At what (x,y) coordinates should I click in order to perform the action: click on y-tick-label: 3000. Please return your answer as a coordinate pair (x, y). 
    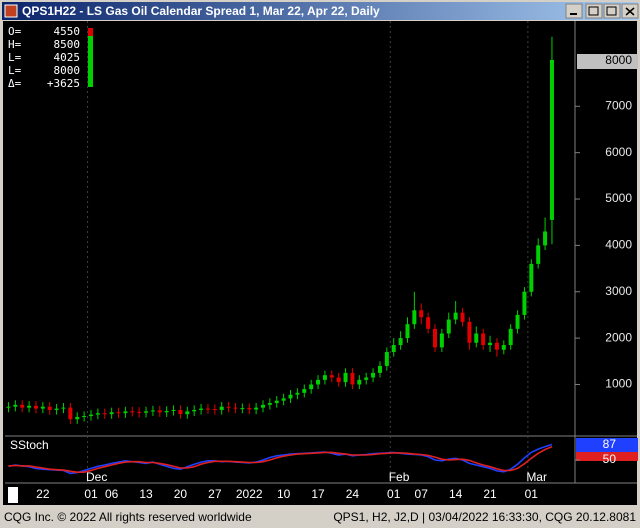
    Looking at the image, I should click on (618, 291).